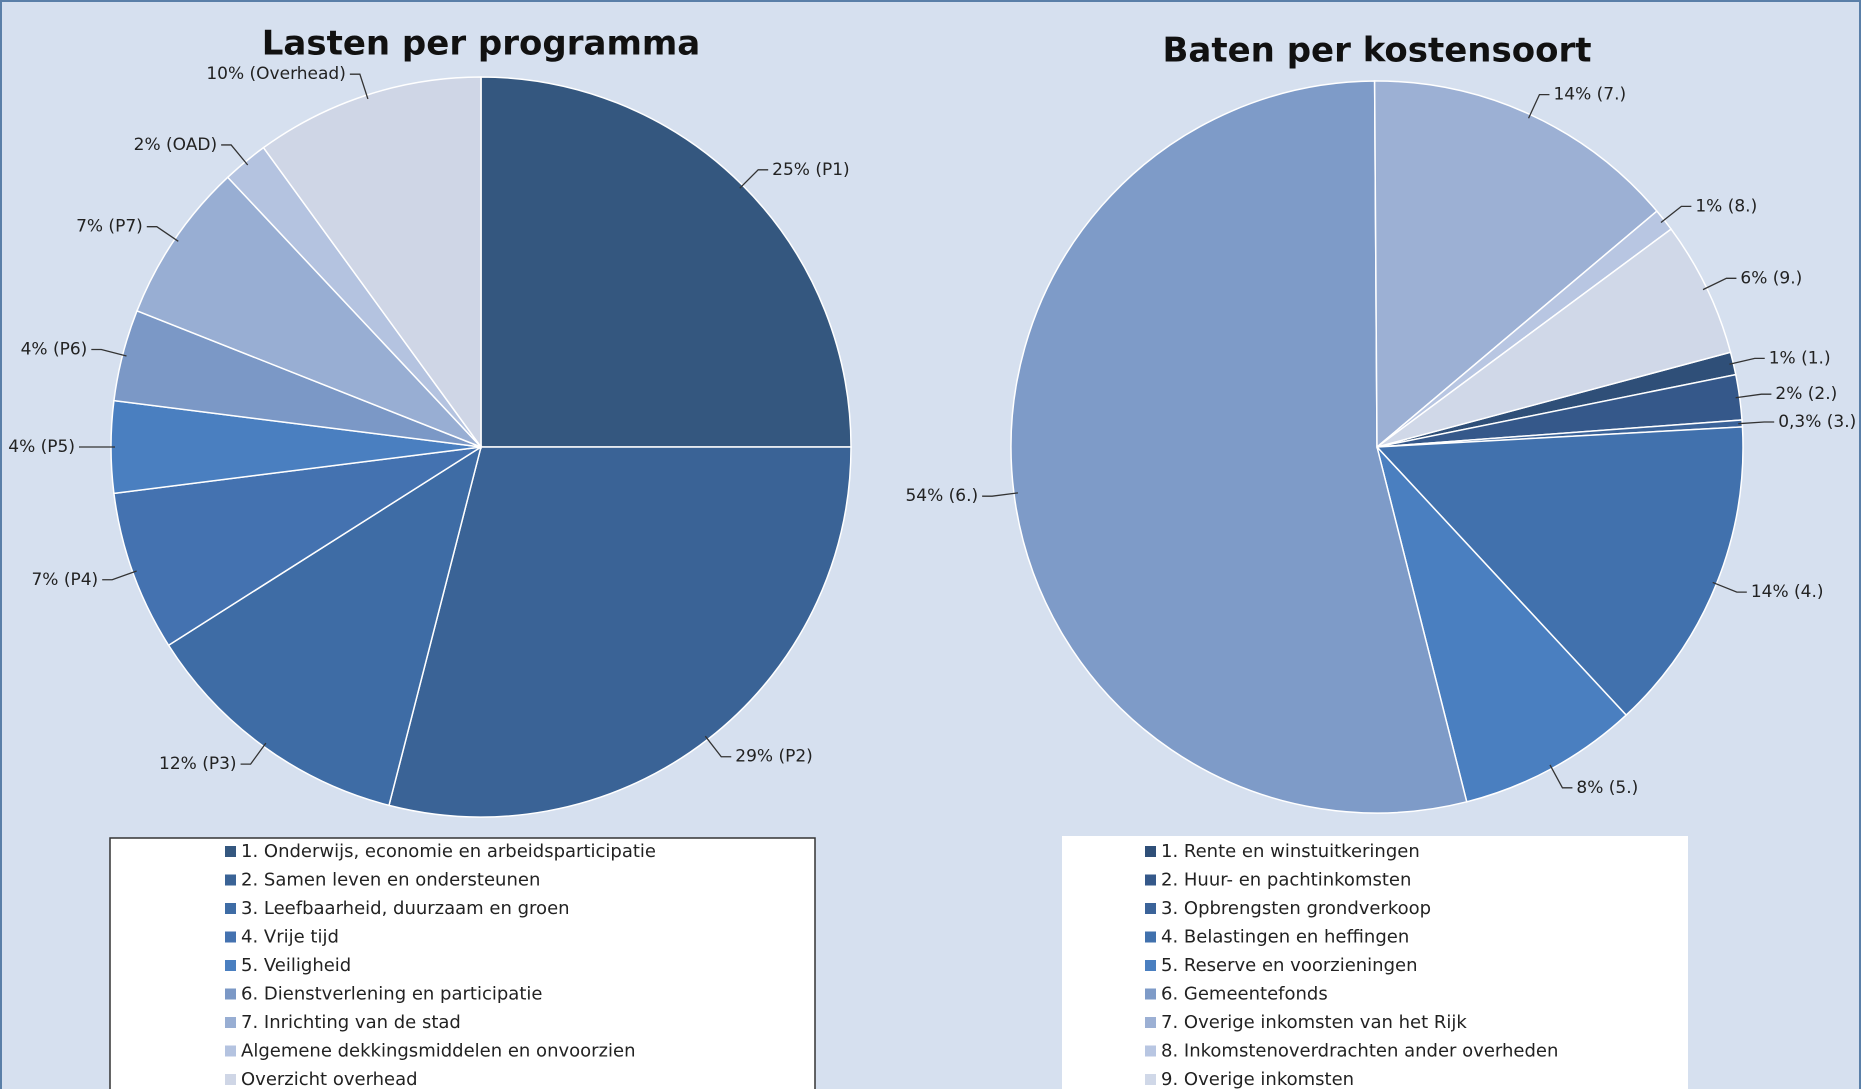 This screenshot has height=1089, width=1861. I want to click on legend-label: 8. Inkomstenoverdrachten ander overheden, so click(1359, 1051).